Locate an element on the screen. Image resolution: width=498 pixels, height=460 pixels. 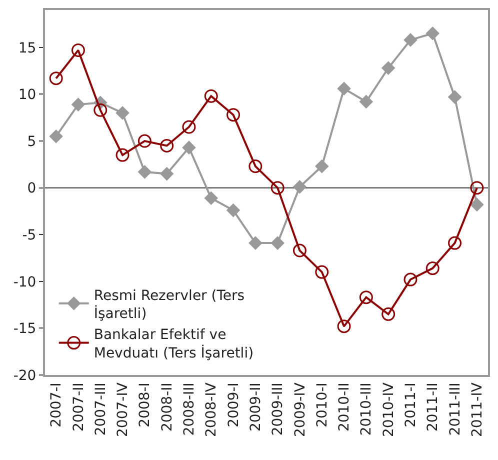
y-tick-label: -20 is located at coordinates (24, 376).